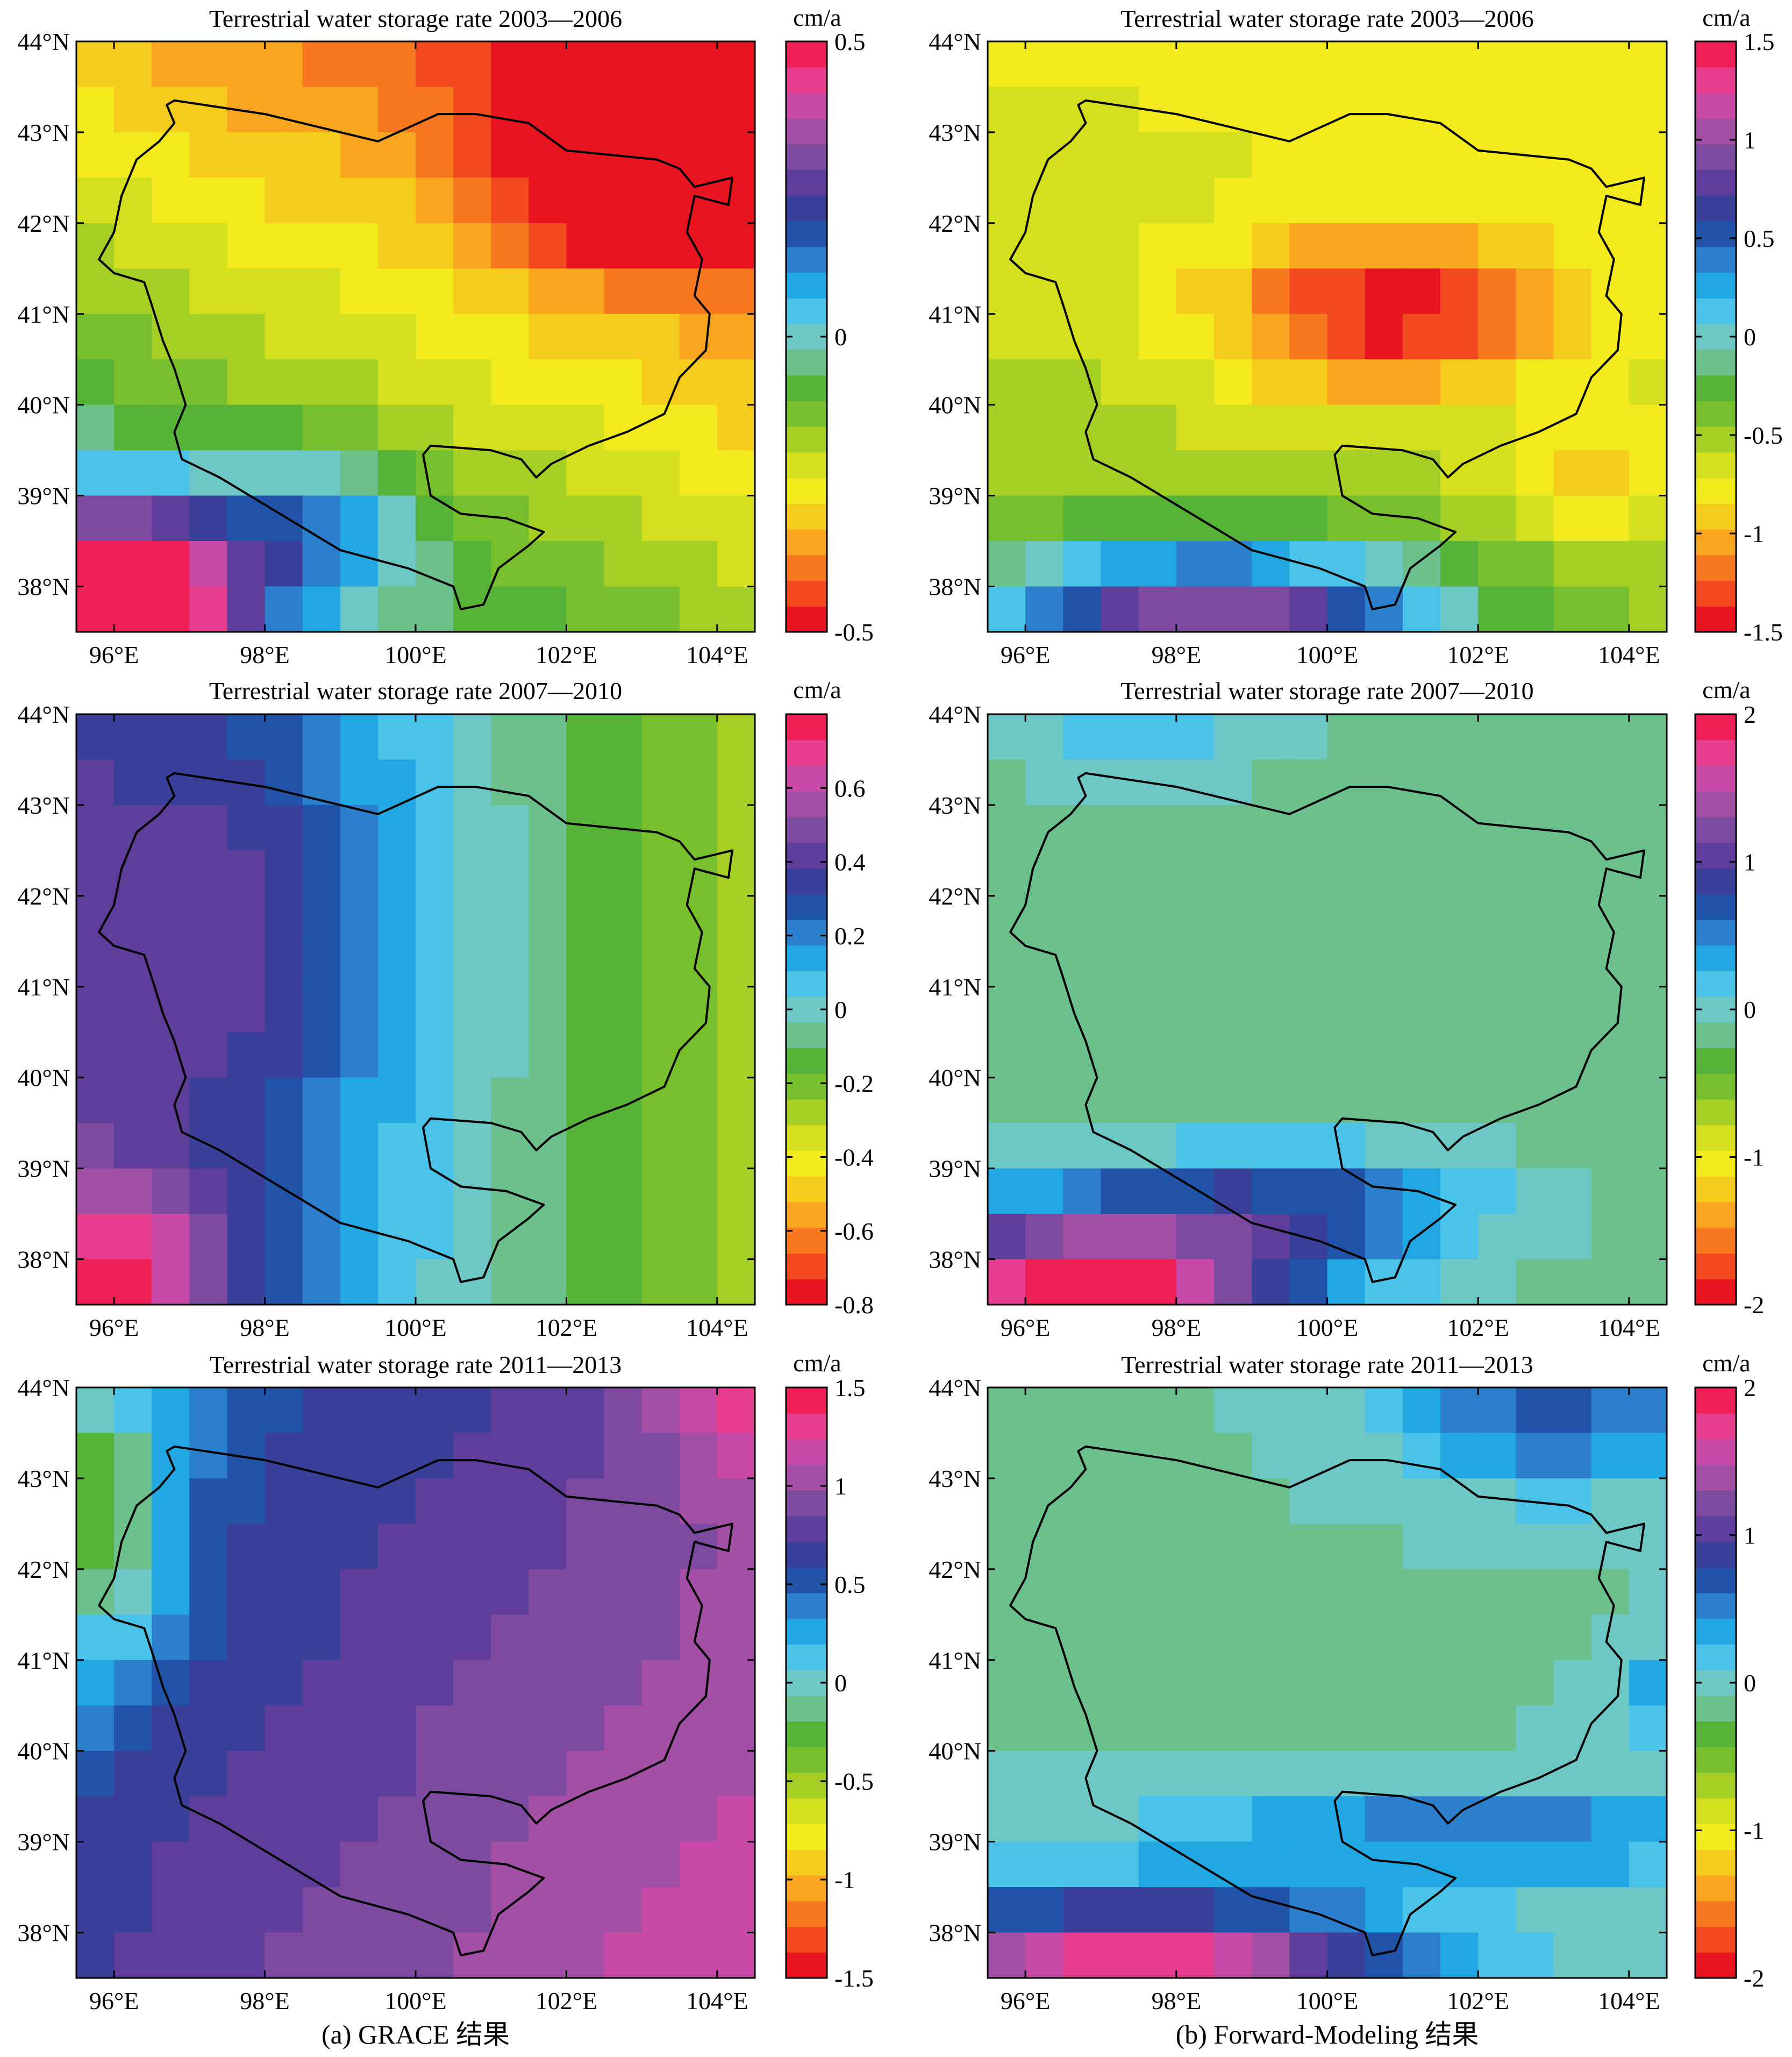 The image size is (1792, 2057). What do you see at coordinates (416, 2034) in the screenshot?
I see `caption-grace: (a) GRACE 结果` at bounding box center [416, 2034].